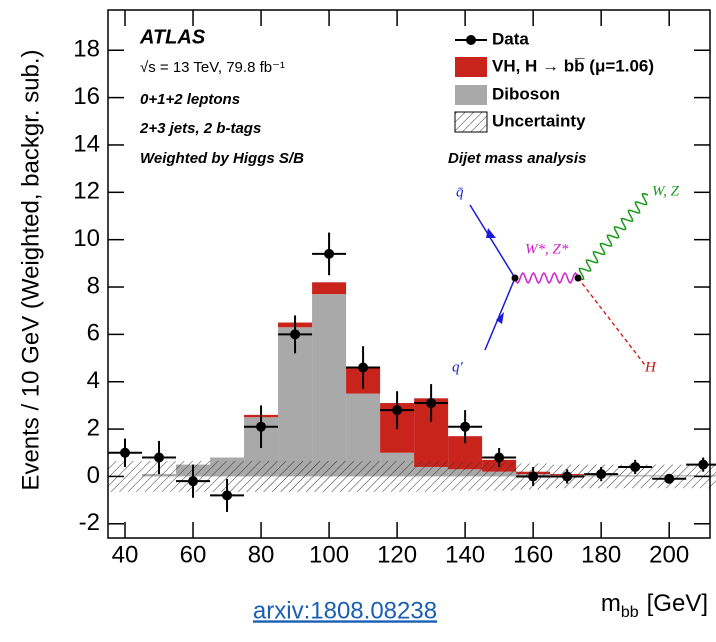 The height and width of the screenshot is (642, 716). I want to click on x-label-sub: bb, so click(630, 612).